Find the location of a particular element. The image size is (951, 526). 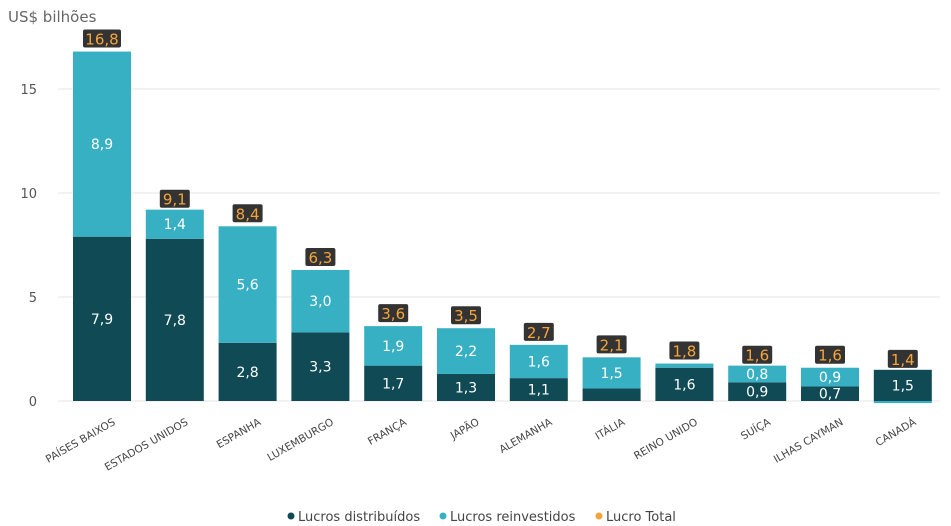

x-tick-label: ITÁLIA is located at coordinates (610, 429).